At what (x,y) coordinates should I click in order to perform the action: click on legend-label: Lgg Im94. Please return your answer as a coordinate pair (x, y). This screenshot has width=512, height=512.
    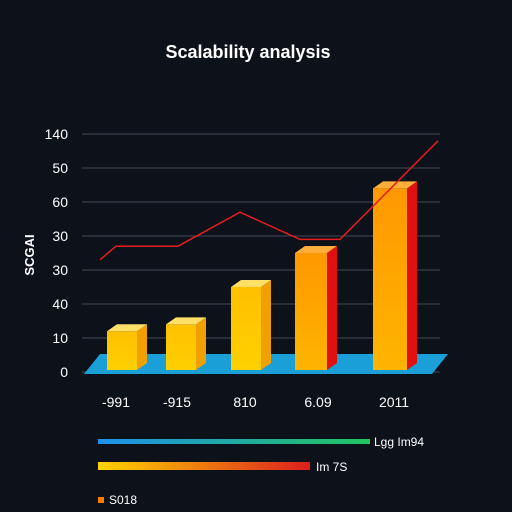
    Looking at the image, I should click on (399, 442).